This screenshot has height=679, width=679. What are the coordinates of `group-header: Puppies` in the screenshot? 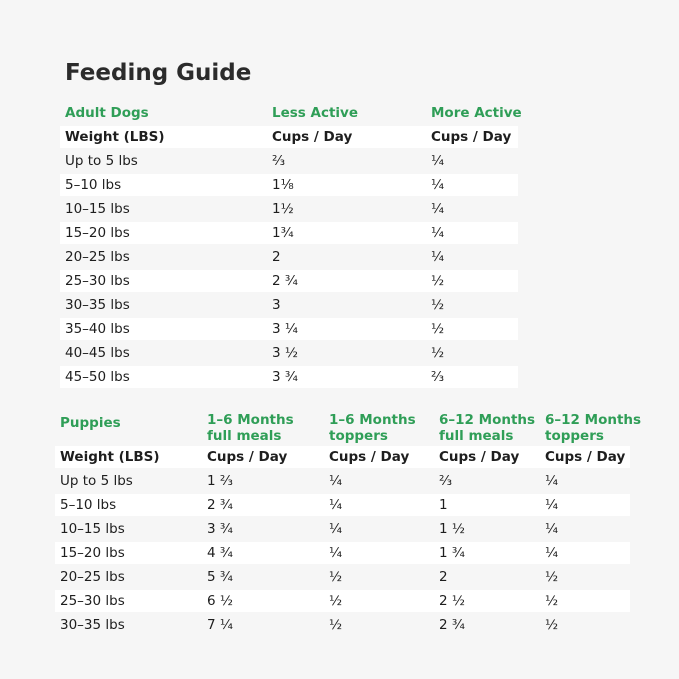 It's located at (90, 423).